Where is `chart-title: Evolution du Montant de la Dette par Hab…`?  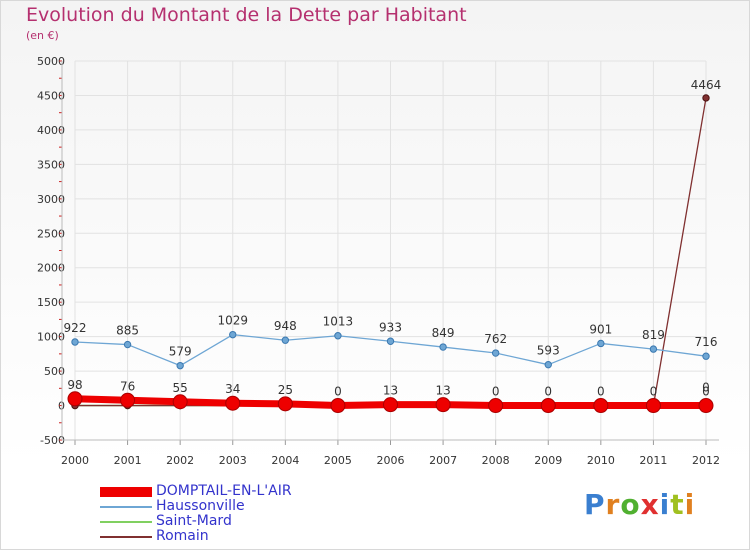
chart-title: Evolution du Montant de la Dette par Hab… is located at coordinates (246, 15).